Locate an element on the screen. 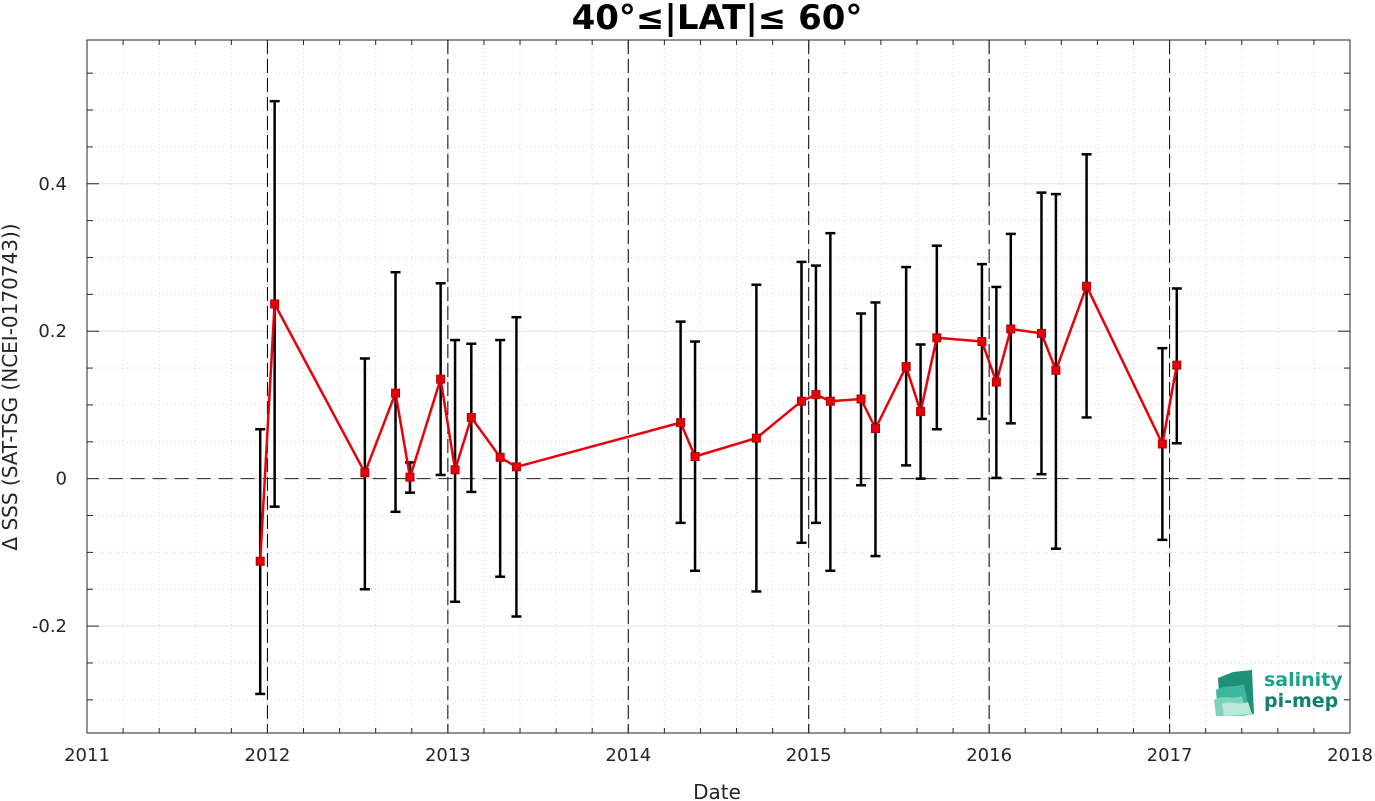 Image resolution: width=1375 pixels, height=801 pixels. logo-text-salinity: salinity is located at coordinates (1303, 680).